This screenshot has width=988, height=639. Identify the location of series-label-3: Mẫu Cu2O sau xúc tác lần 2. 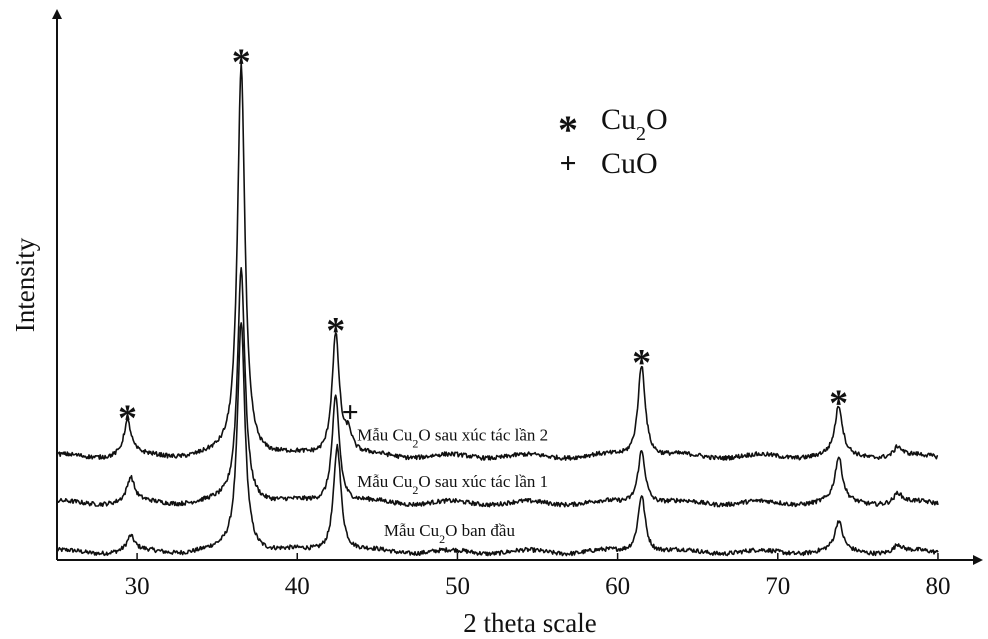
(452, 437).